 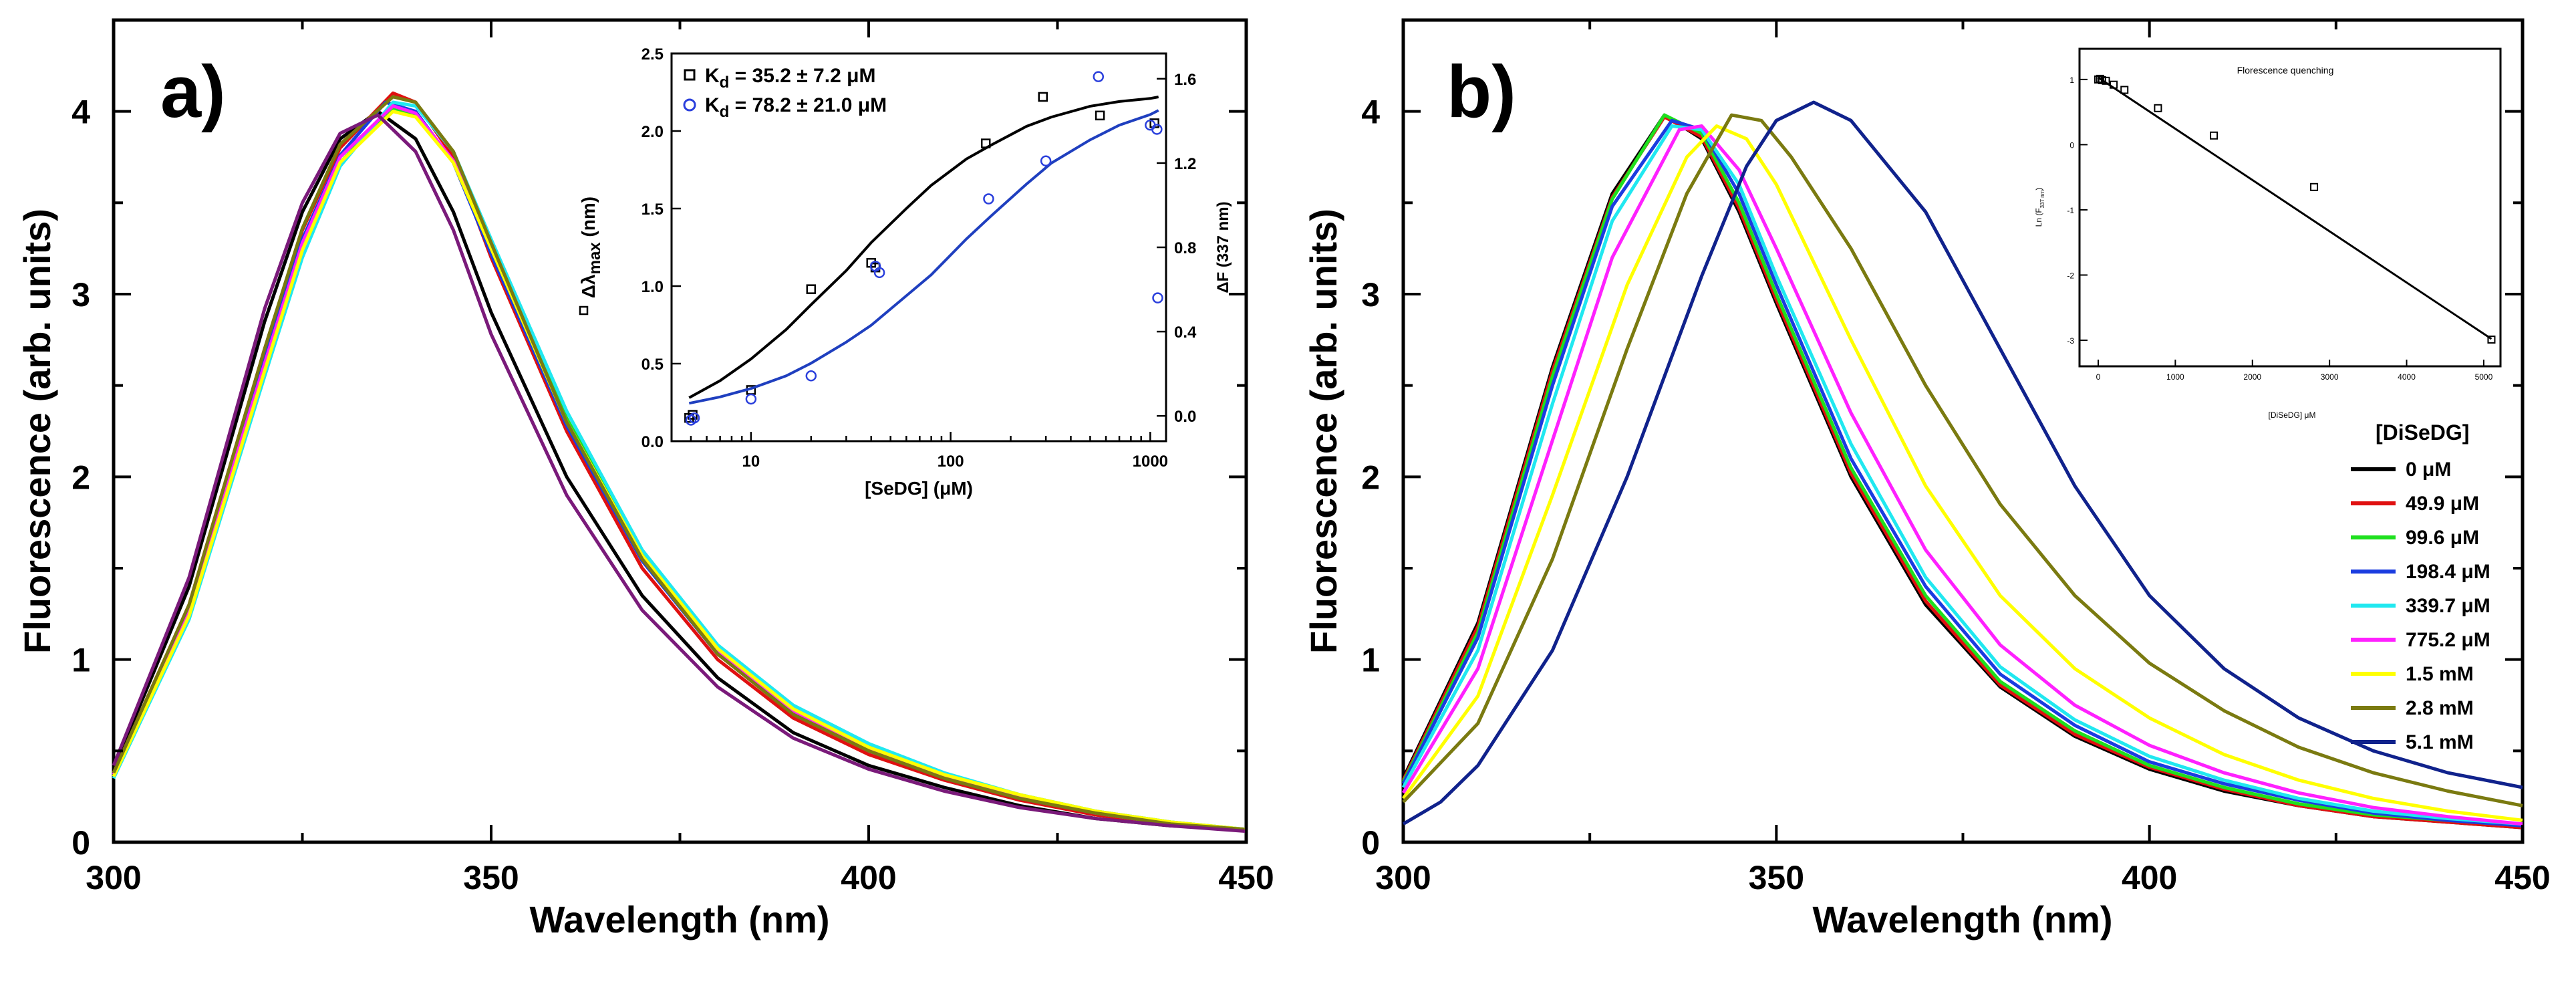 I want to click on inset-b-x-tick-label: 5000, so click(x=2484, y=377).